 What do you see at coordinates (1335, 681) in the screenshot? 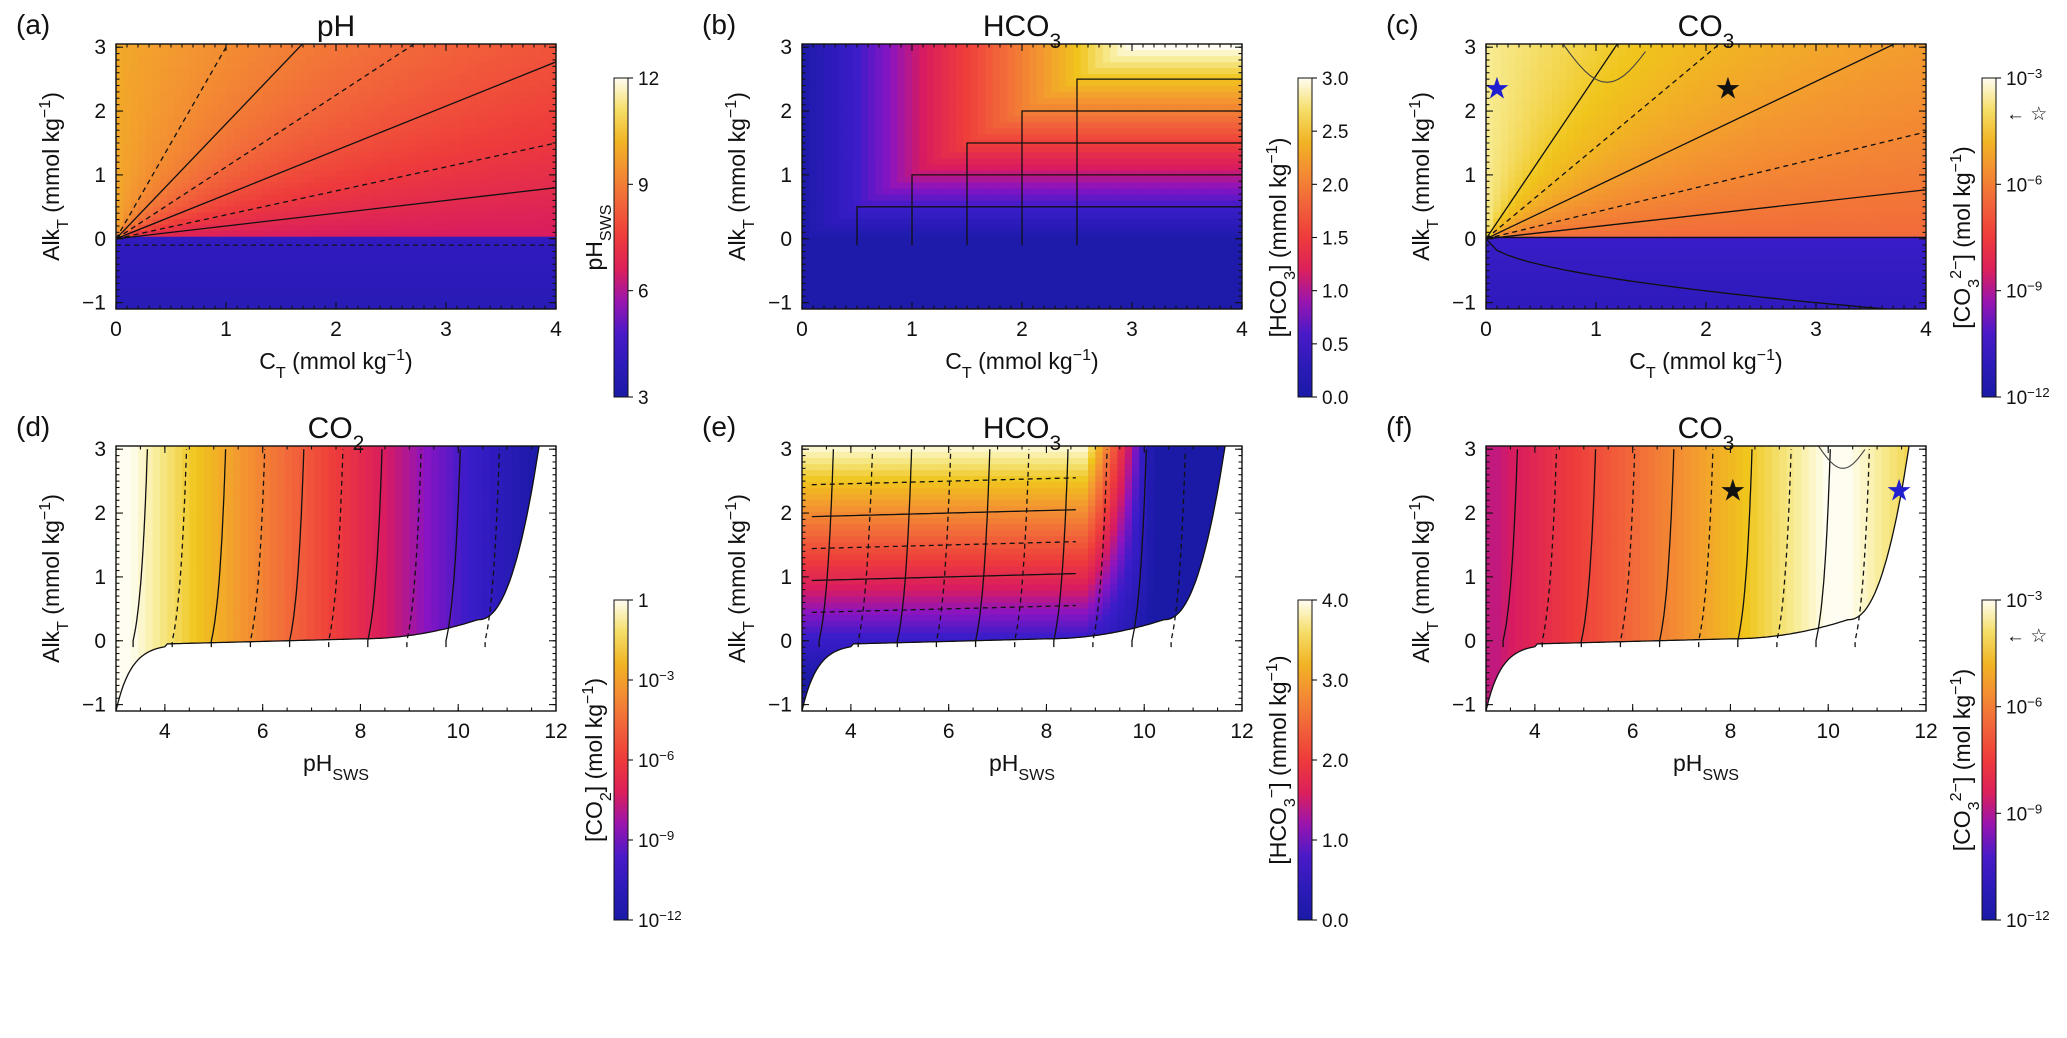
I see `colorbar-tick-label: 3.0` at bounding box center [1335, 681].